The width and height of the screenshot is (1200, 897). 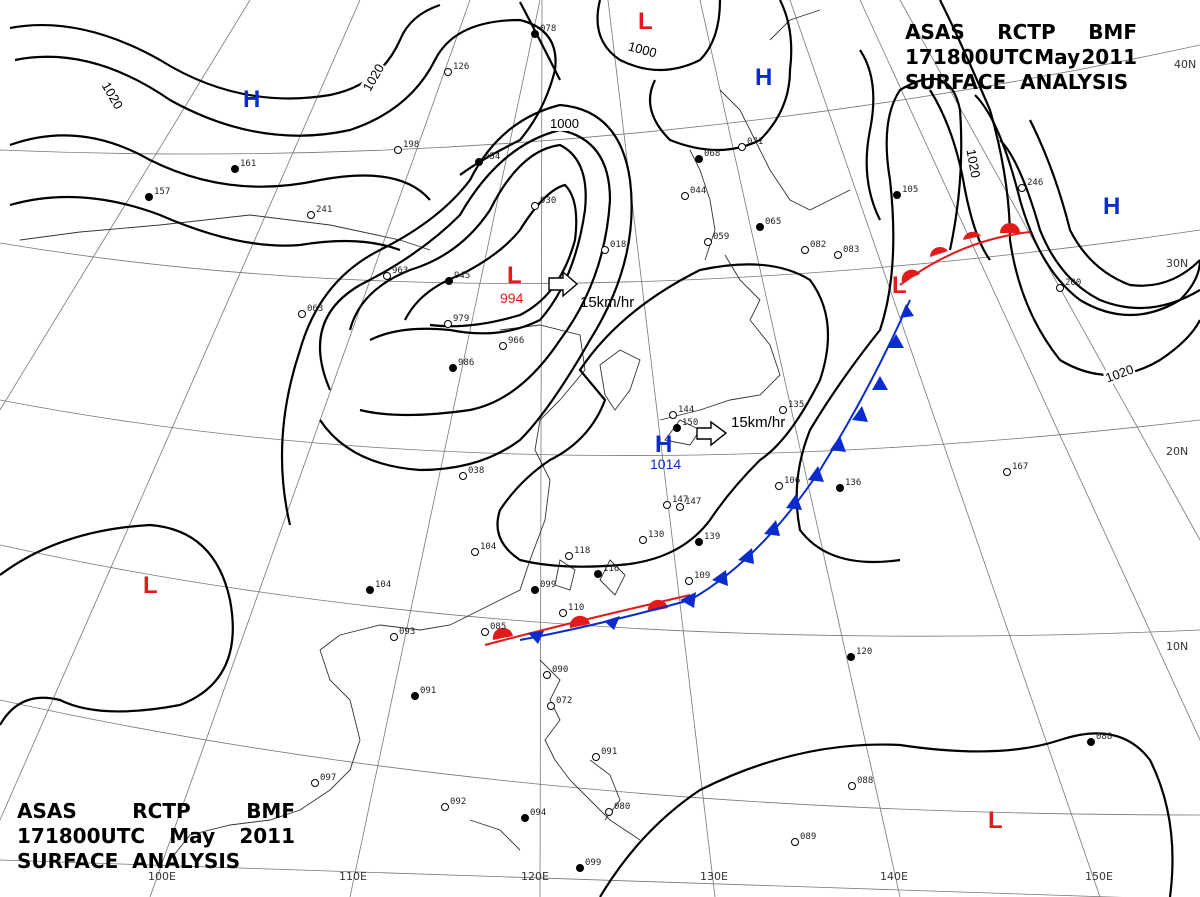 I want to click on longitude-label: 120E, so click(x=535, y=876).